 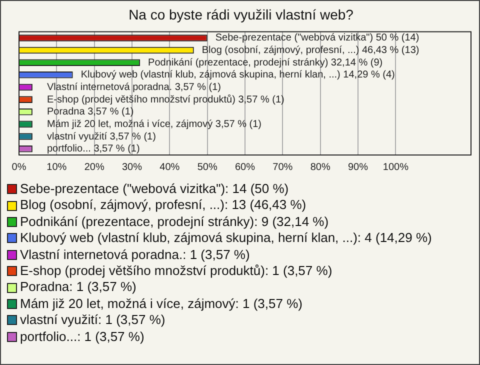 What do you see at coordinates (170, 167) in the screenshot?
I see `x-tick-label: 40%` at bounding box center [170, 167].